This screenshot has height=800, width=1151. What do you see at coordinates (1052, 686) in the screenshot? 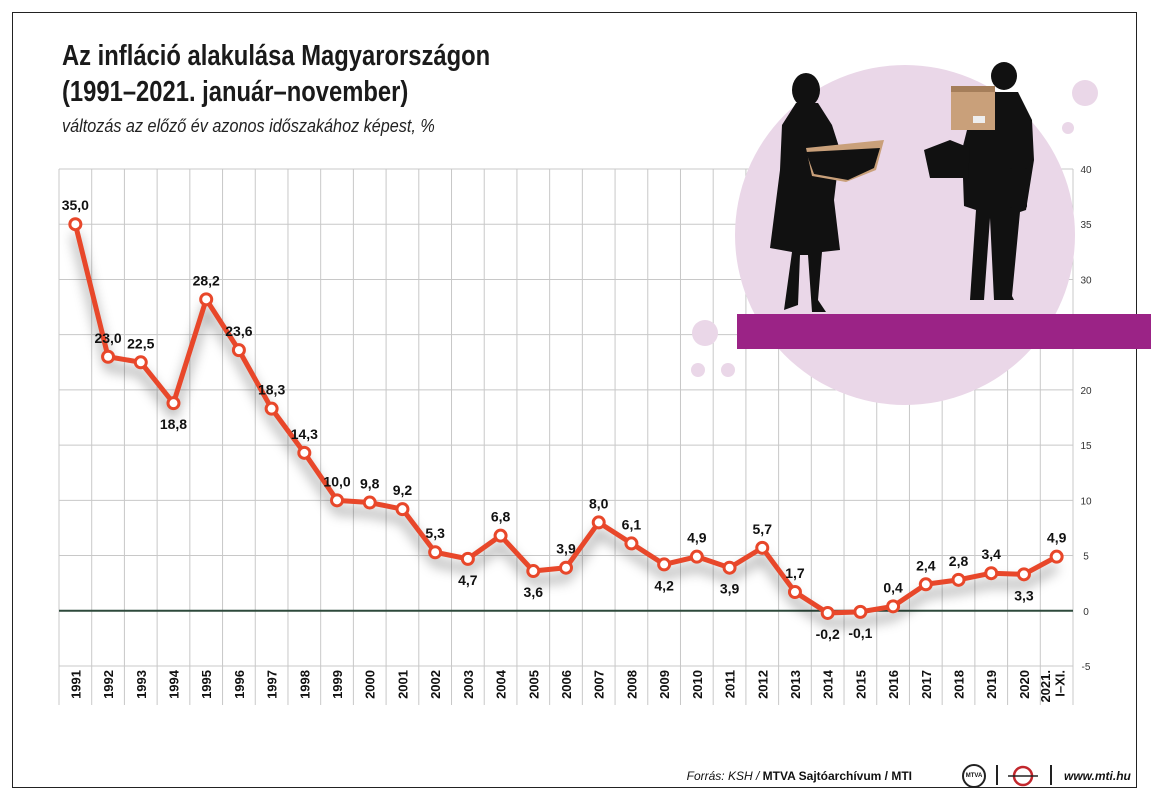
I see `x-tick-label: 2021.I–XI.` at bounding box center [1052, 686].